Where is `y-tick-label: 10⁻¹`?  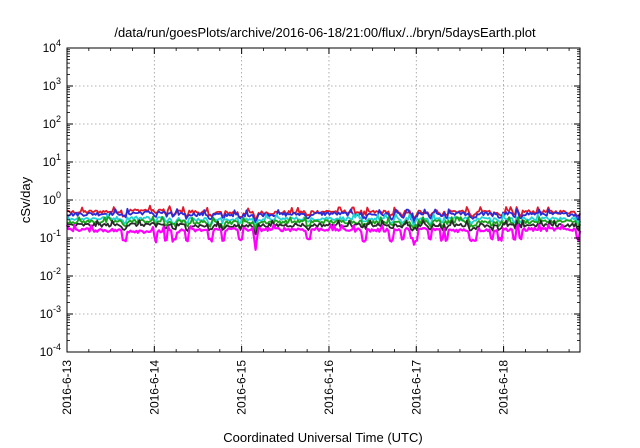
y-tick-label: 10⁻¹ is located at coordinates (50, 236).